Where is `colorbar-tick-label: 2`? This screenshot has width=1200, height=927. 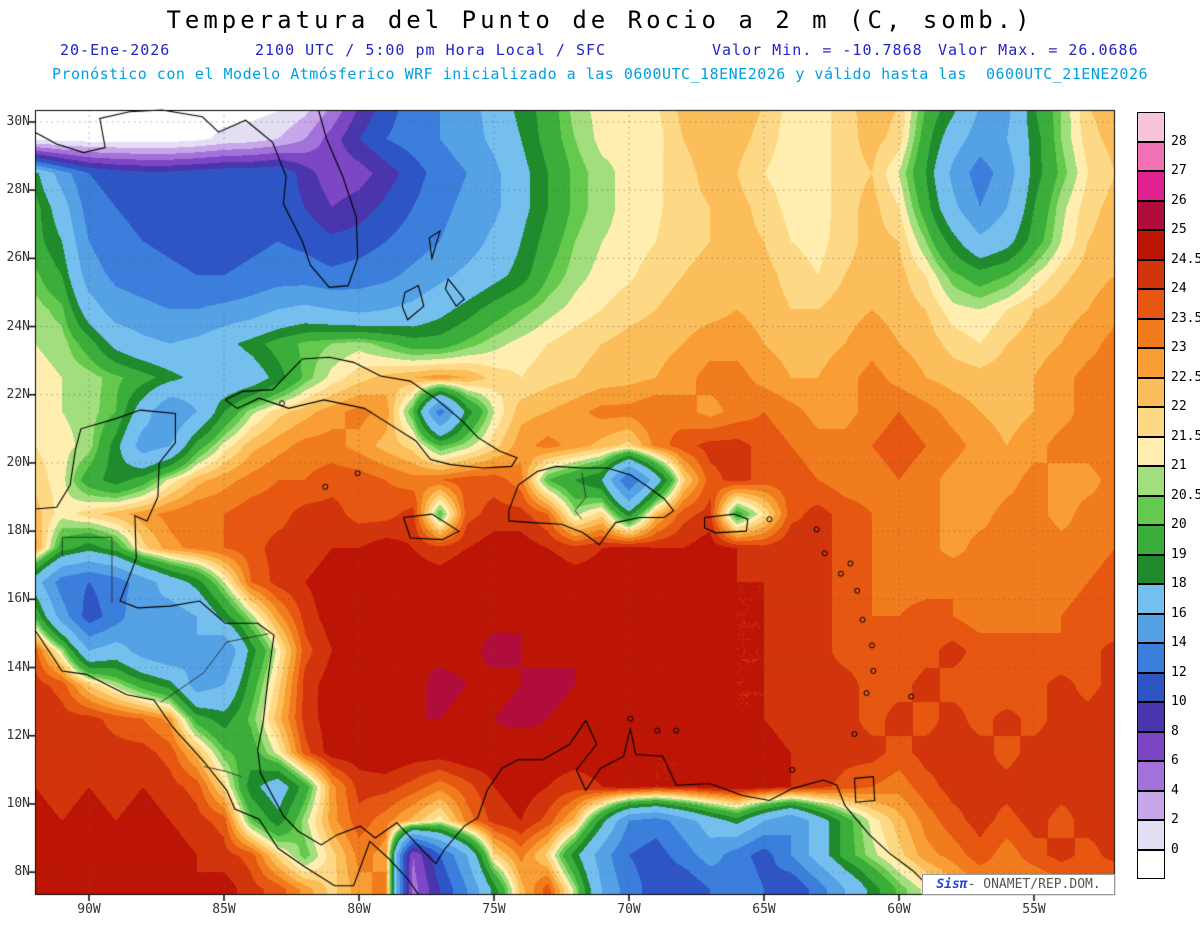 colorbar-tick-label: 2 is located at coordinates (1175, 819).